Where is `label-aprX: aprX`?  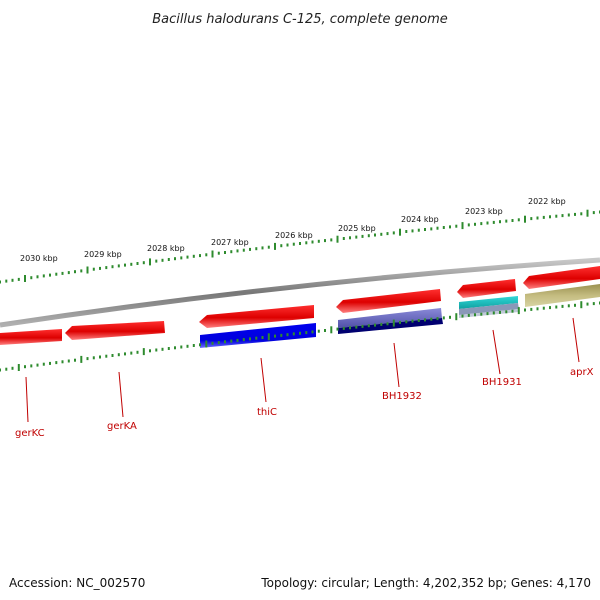 label-aprX: aprX is located at coordinates (582, 372).